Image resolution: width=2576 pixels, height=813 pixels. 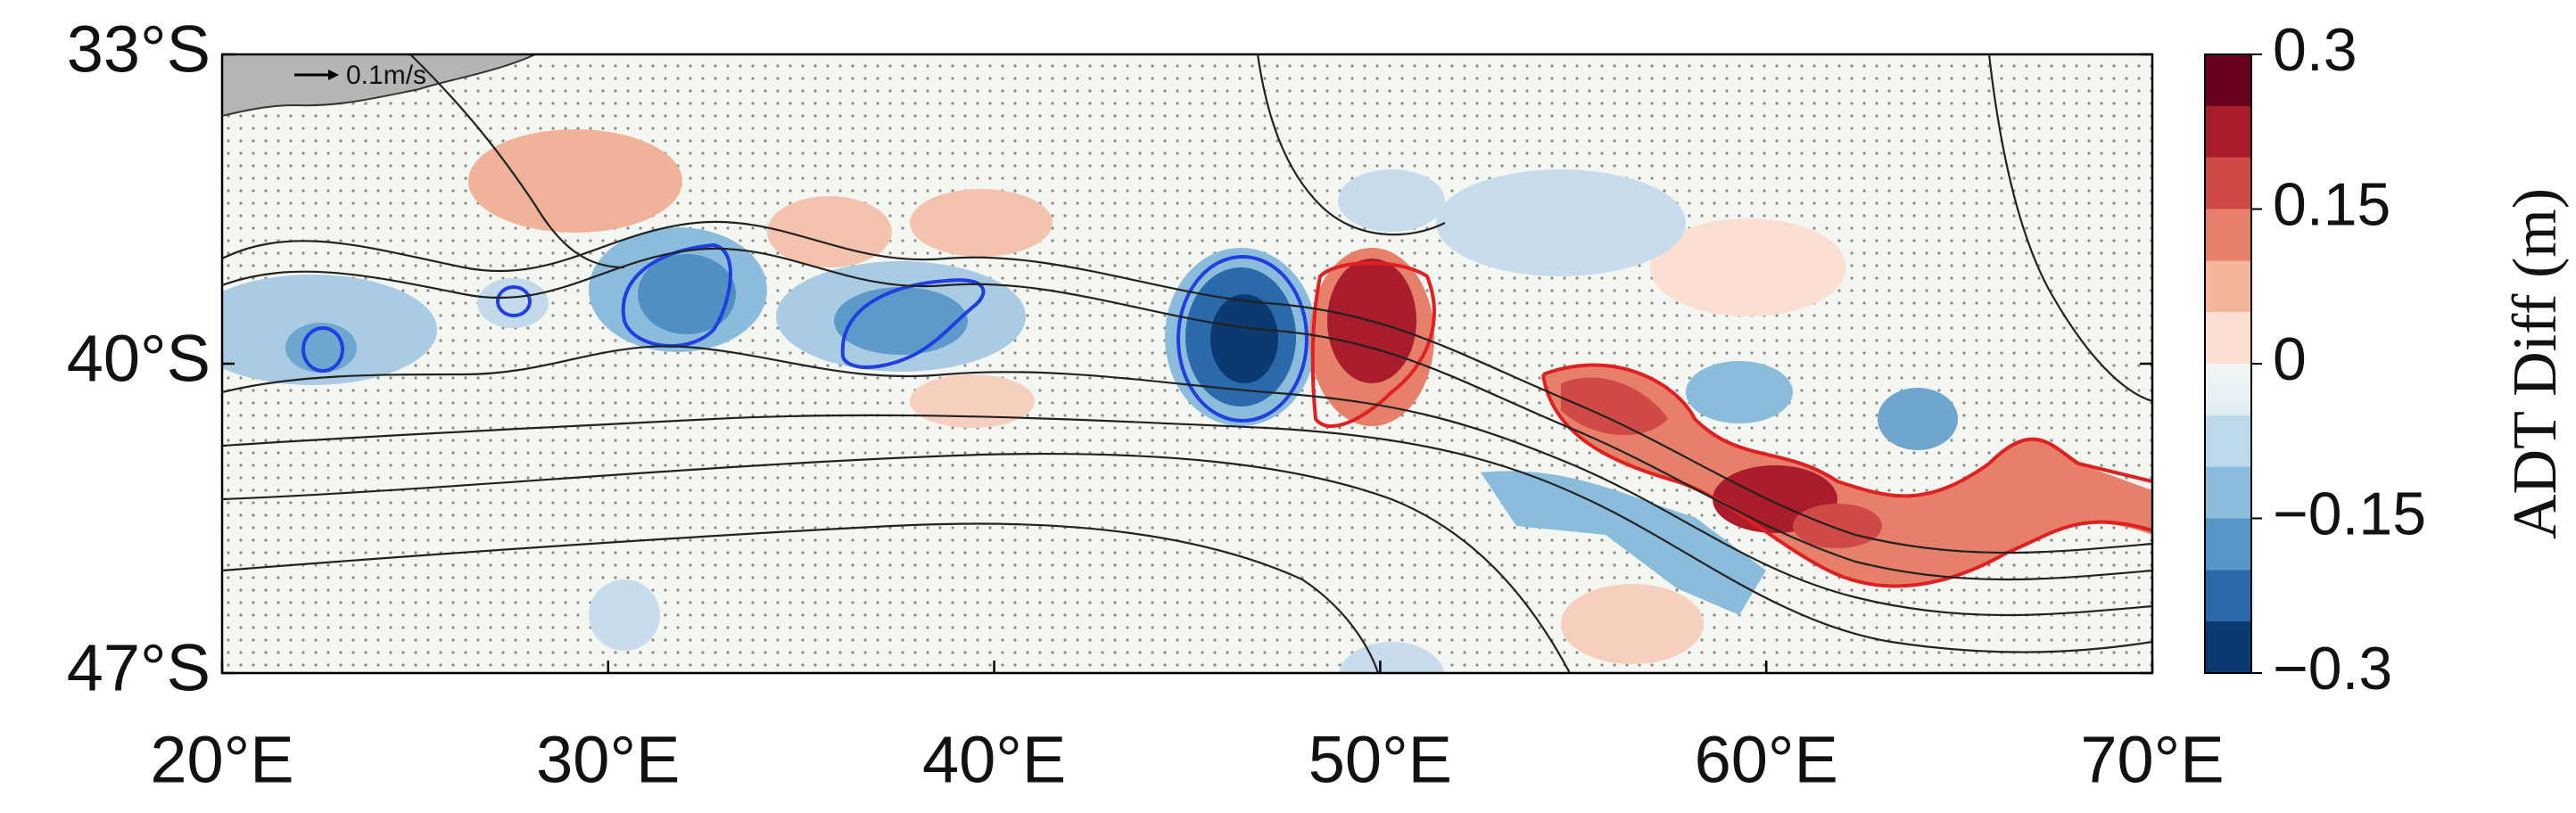 I want to click on y-tick-label: 47°S, so click(x=139, y=668).